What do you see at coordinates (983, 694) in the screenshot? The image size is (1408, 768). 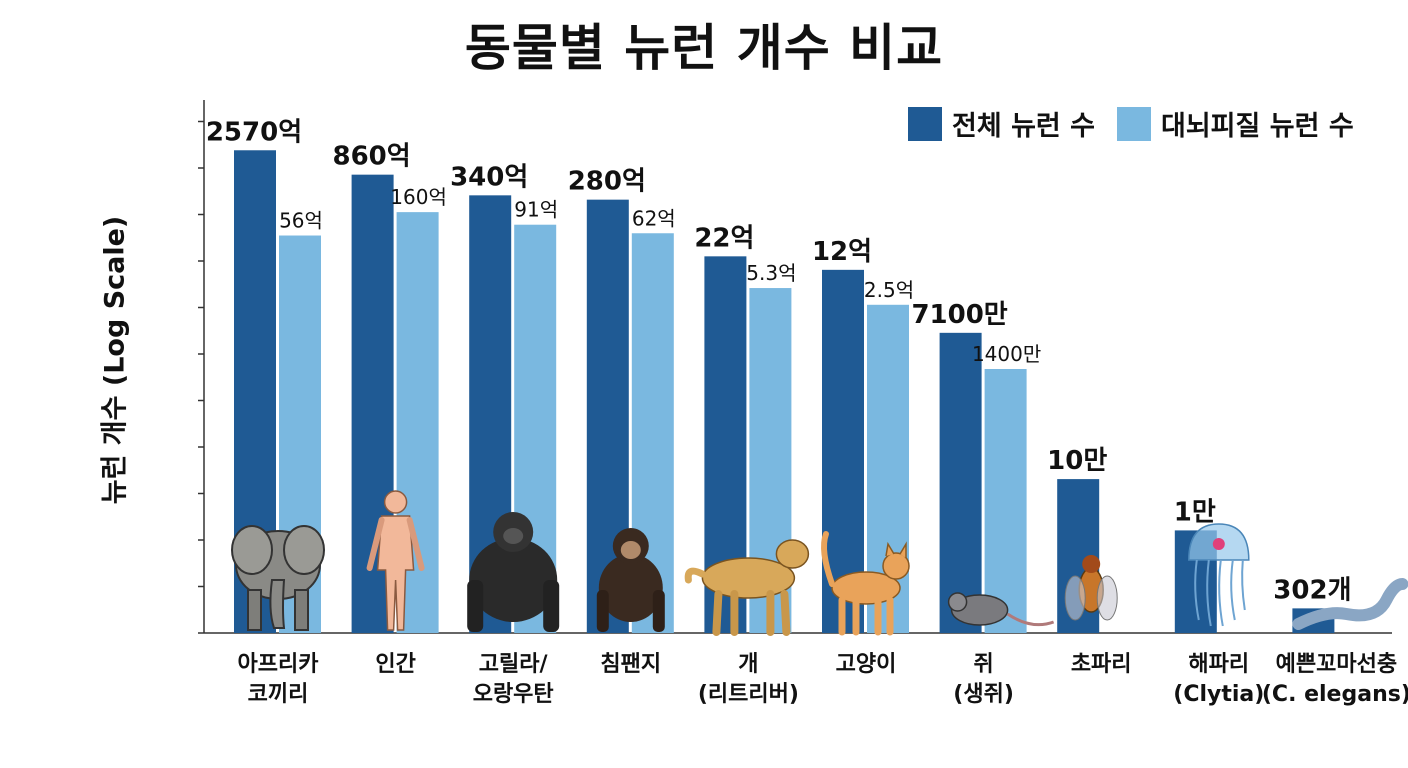 I see `category-label-line2: (생쥐)` at bounding box center [983, 694].